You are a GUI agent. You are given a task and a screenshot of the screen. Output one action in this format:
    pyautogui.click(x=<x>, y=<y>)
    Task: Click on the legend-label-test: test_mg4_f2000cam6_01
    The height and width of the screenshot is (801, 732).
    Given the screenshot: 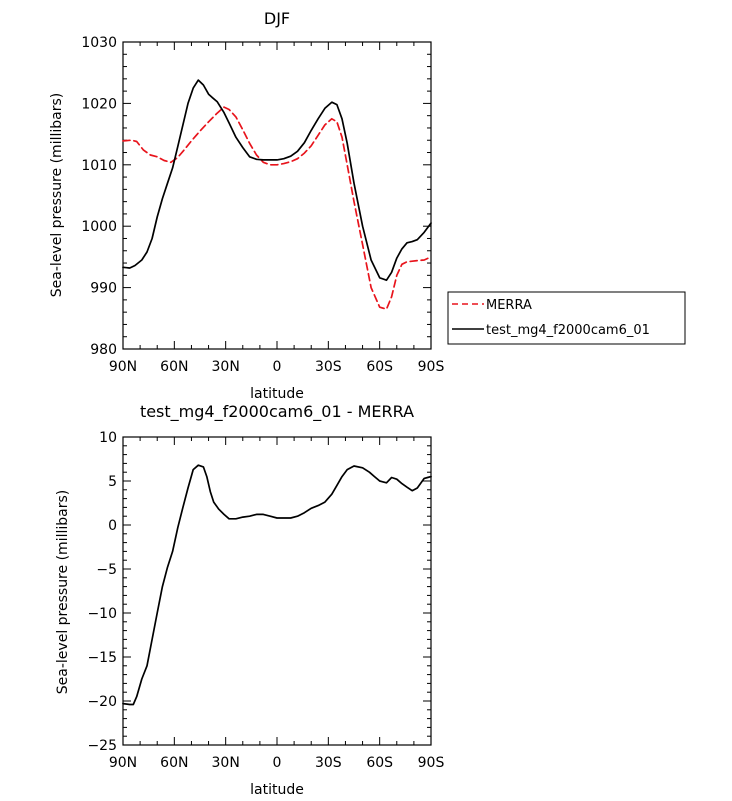 What is the action you would take?
    pyautogui.click(x=568, y=330)
    